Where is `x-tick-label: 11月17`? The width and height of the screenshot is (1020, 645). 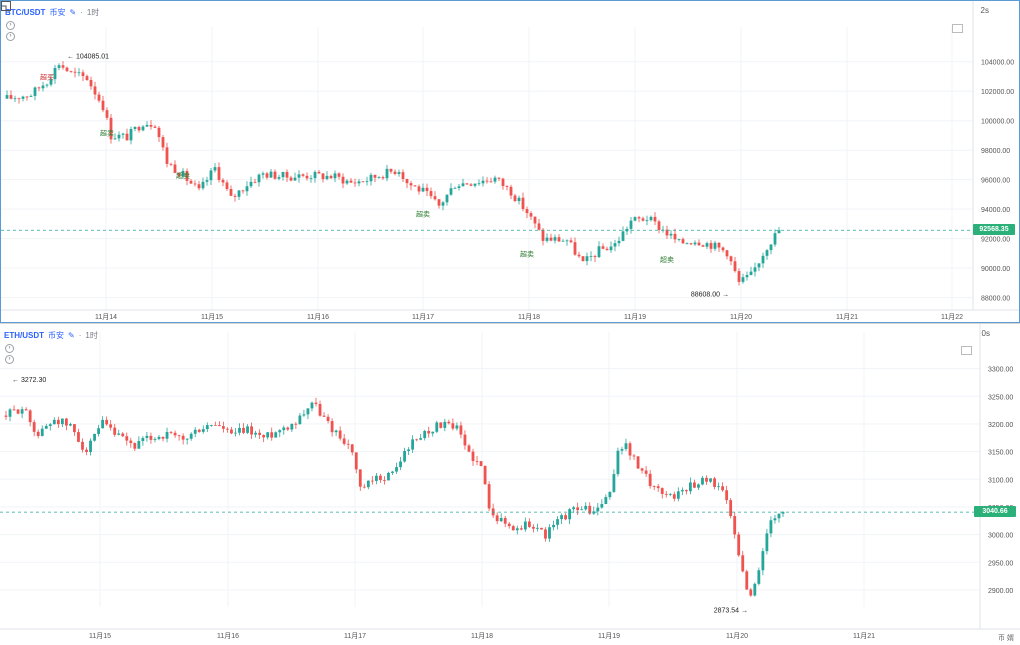 x-tick-label: 11月17 is located at coordinates (423, 317).